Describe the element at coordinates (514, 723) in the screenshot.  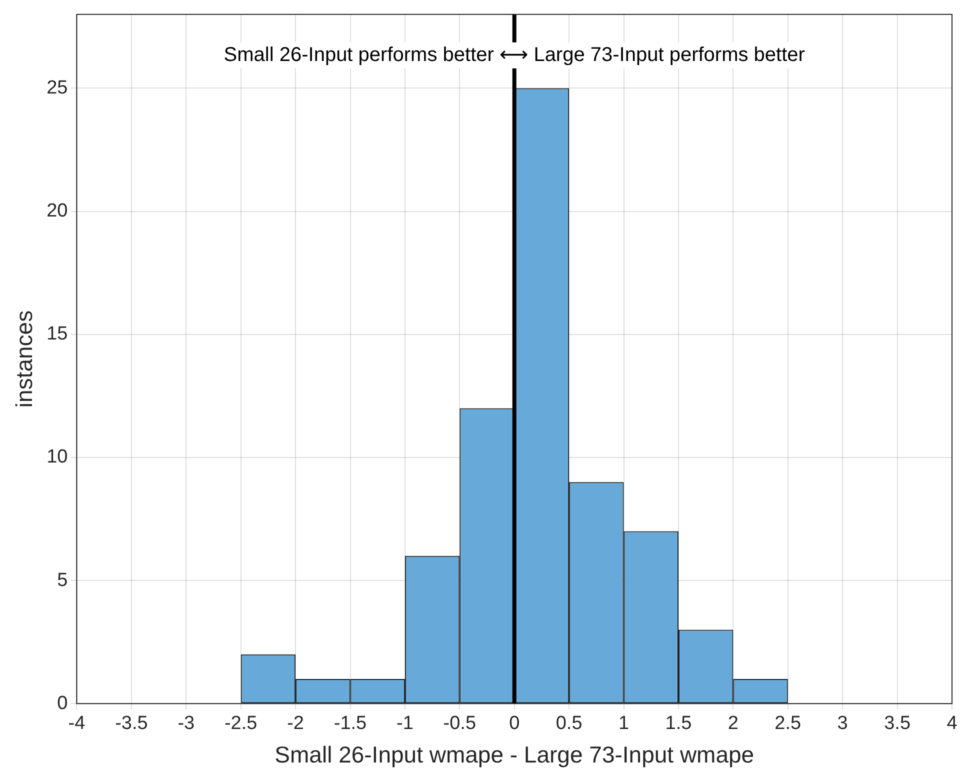
I see `x-tick-label: 0` at that location.